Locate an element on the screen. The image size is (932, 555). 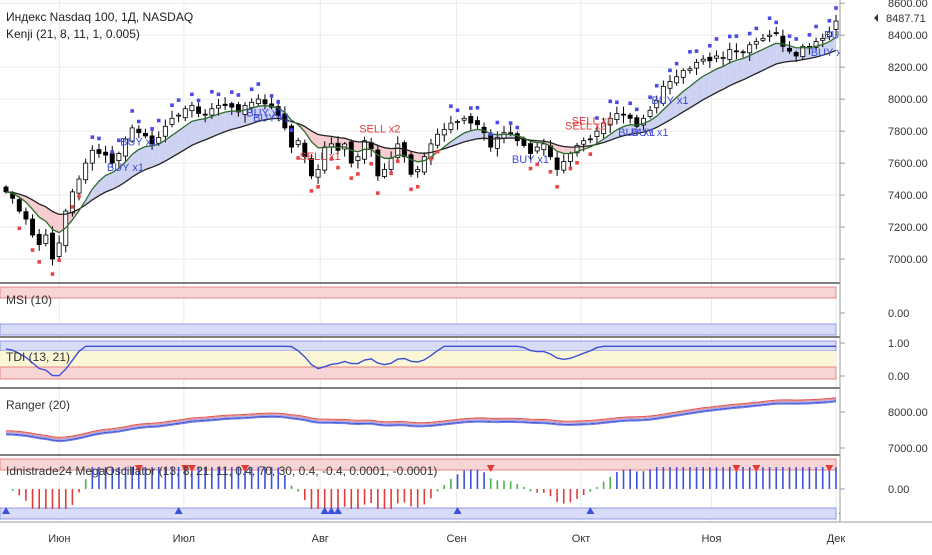
tdi-mid-zone is located at coordinates (418, 359).